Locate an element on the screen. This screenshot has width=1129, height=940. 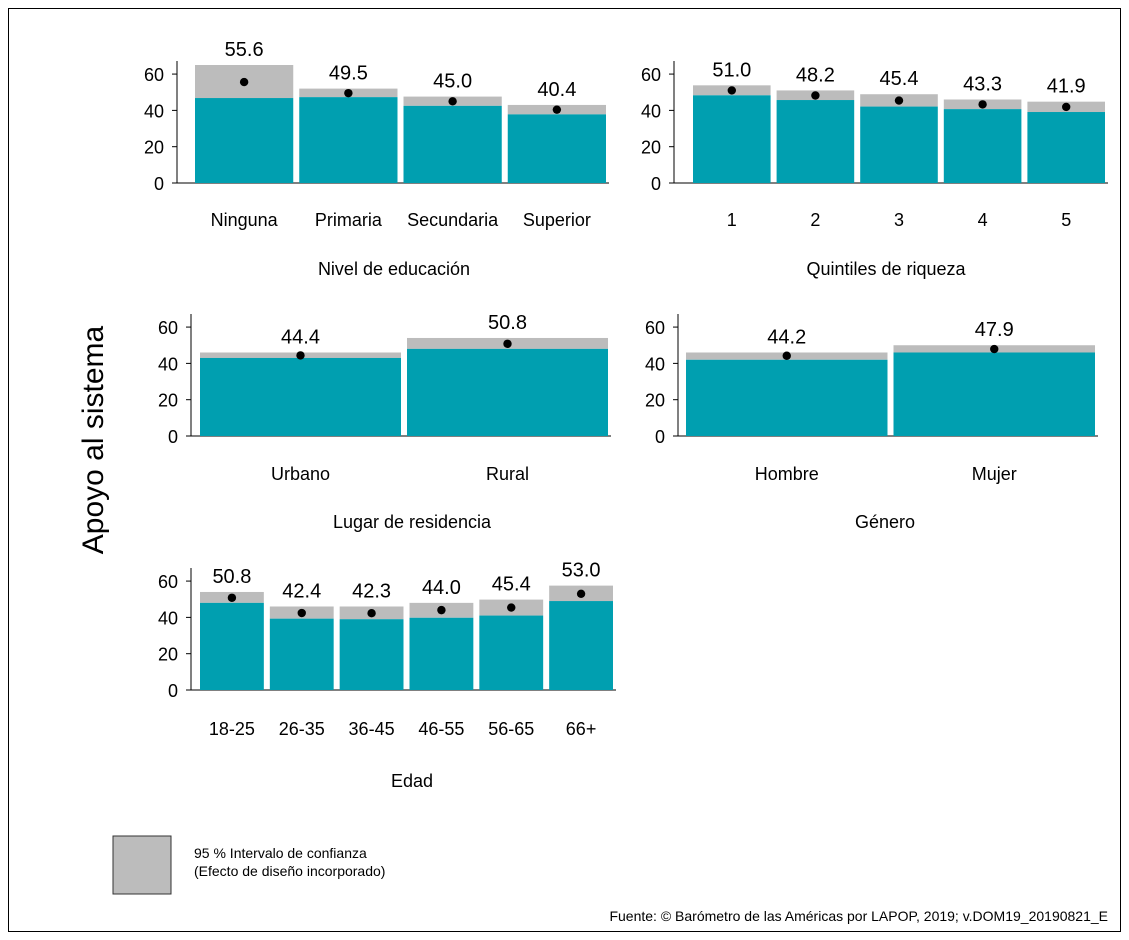
data-label: 44.4 is located at coordinates (300, 337).